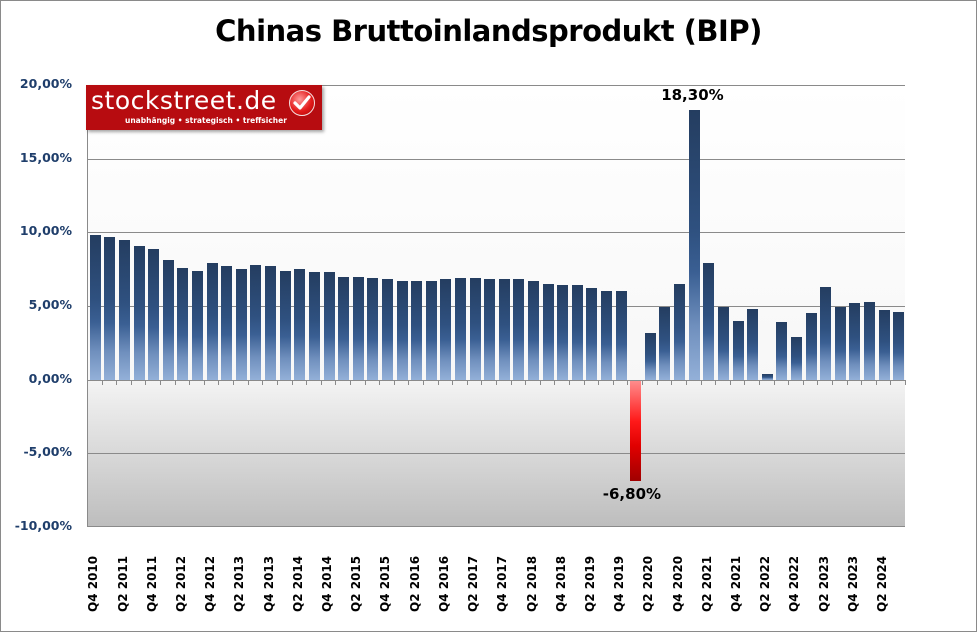 Image resolution: width=977 pixels, height=632 pixels. Describe the element at coordinates (694, 245) in the screenshot. I see `bar-q1-2021` at that location.